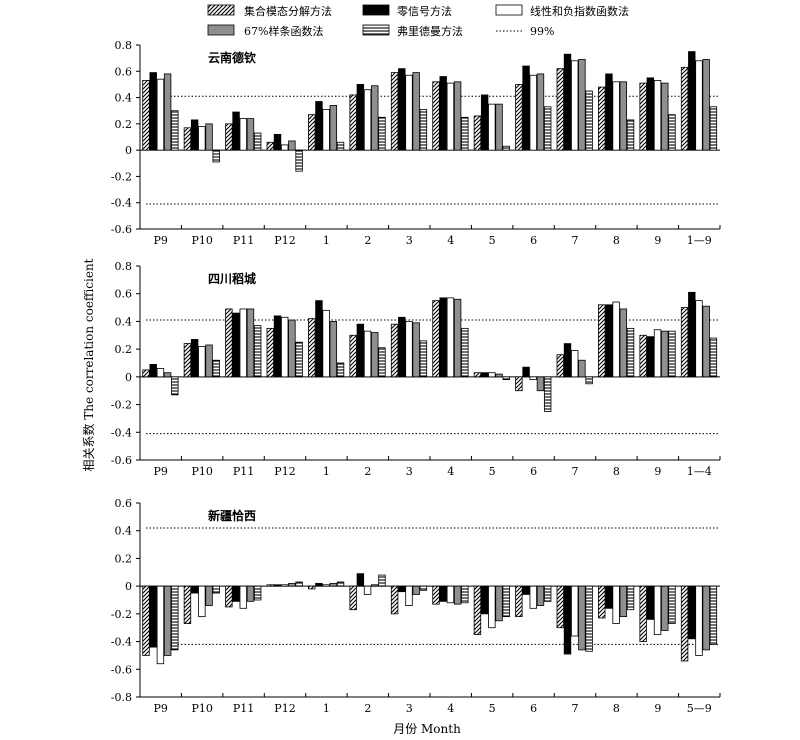 The image size is (800, 740). What do you see at coordinates (288, 11) in the screenshot?
I see `legend-label-eemd: 集合模态分解方法` at bounding box center [288, 11].